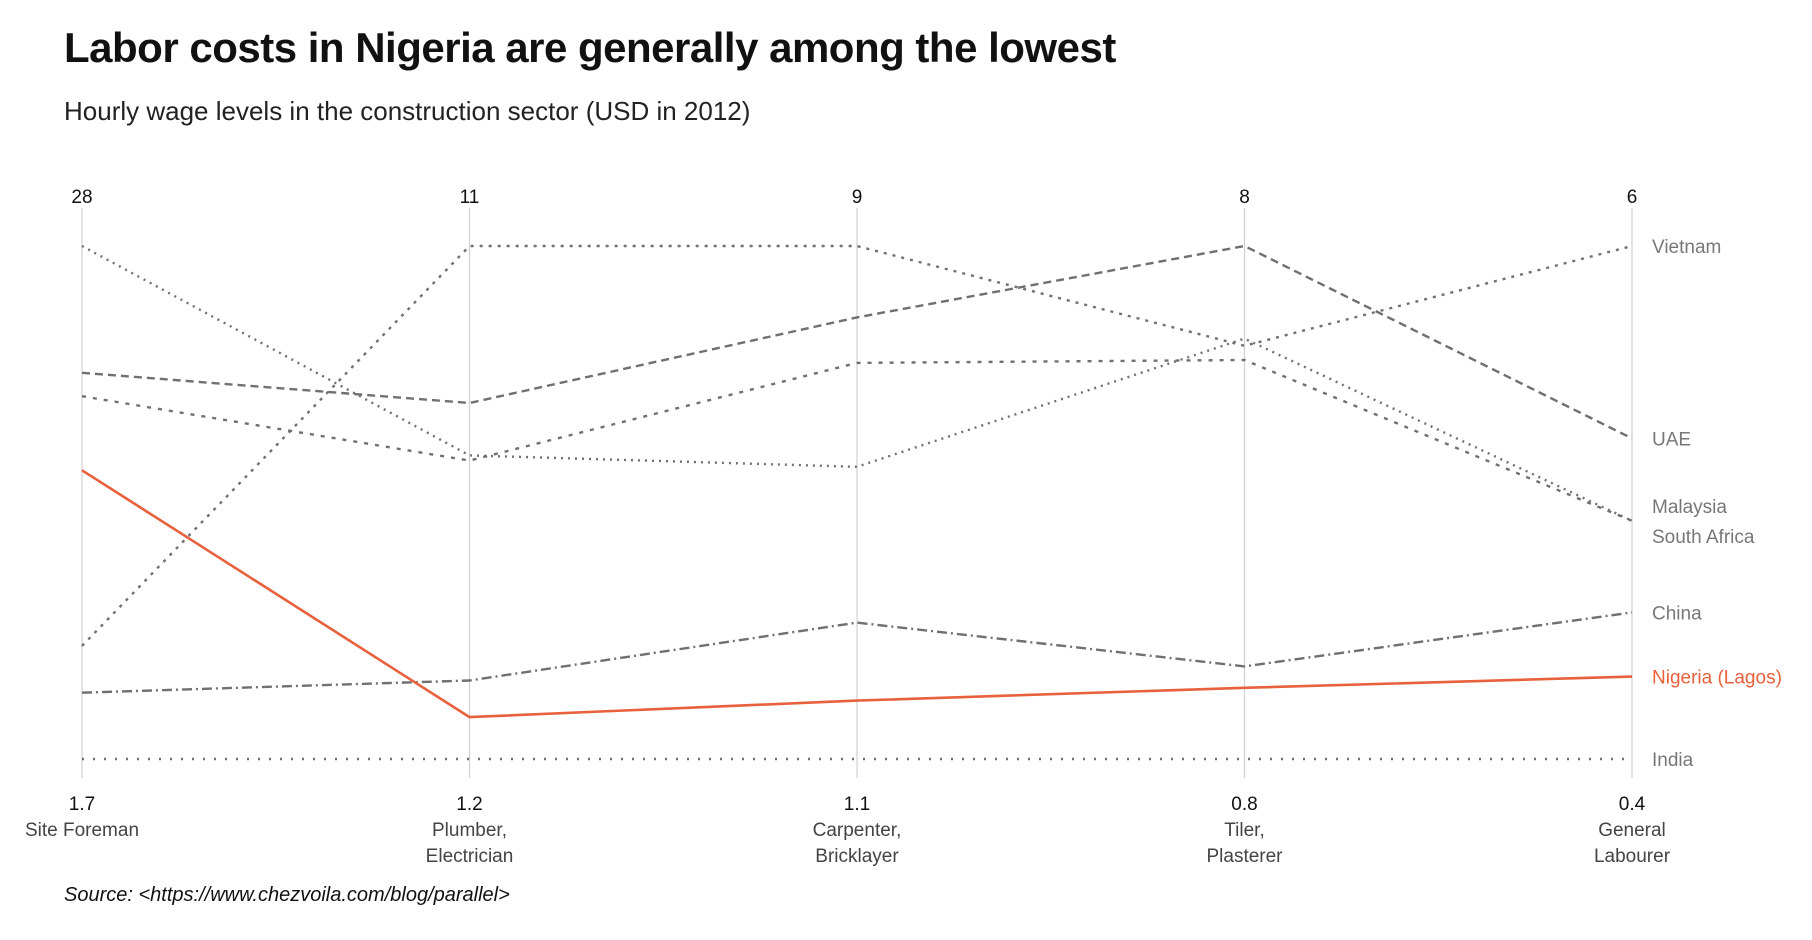  What do you see at coordinates (1244, 197) in the screenshot?
I see `axis-max-label-tiler-plasterer: 8` at bounding box center [1244, 197].